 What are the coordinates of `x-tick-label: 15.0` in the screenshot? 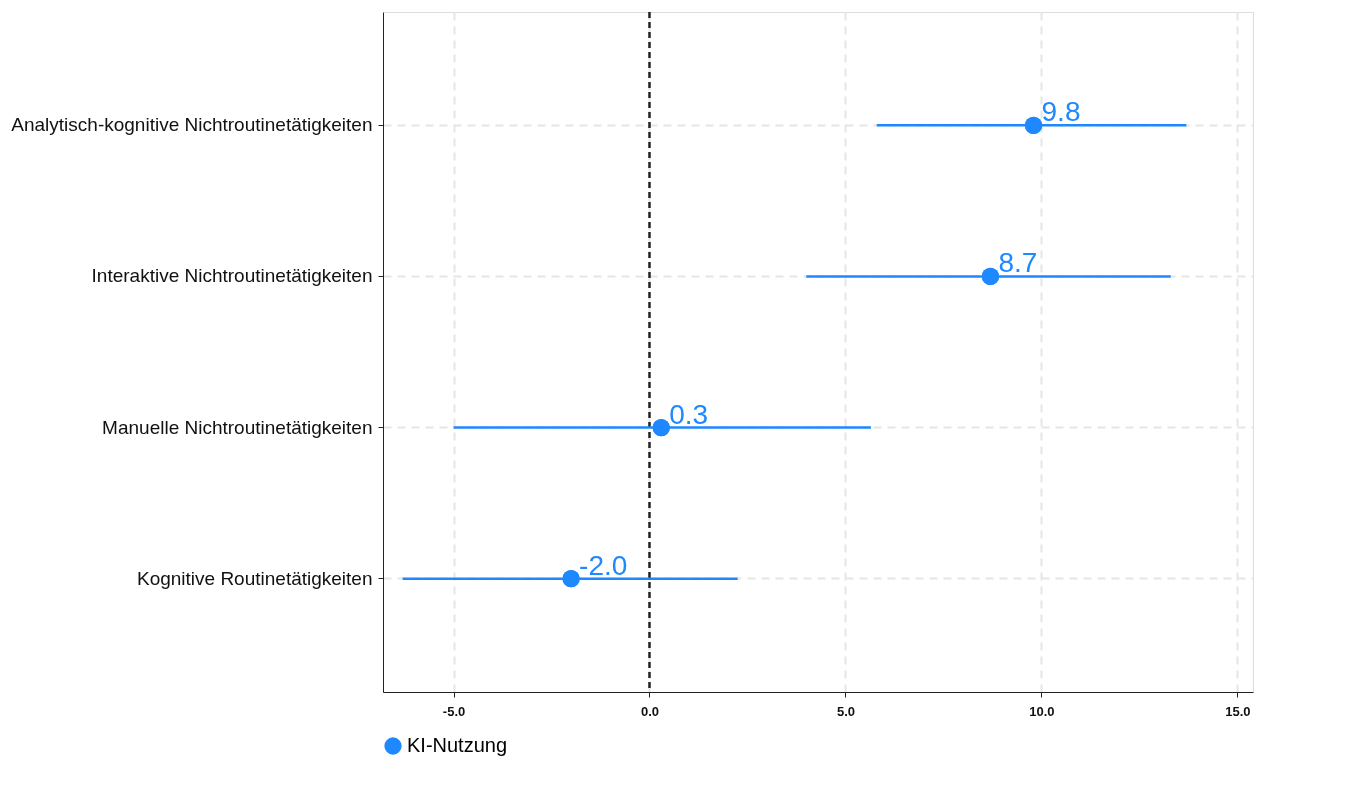 It's located at (1238, 711).